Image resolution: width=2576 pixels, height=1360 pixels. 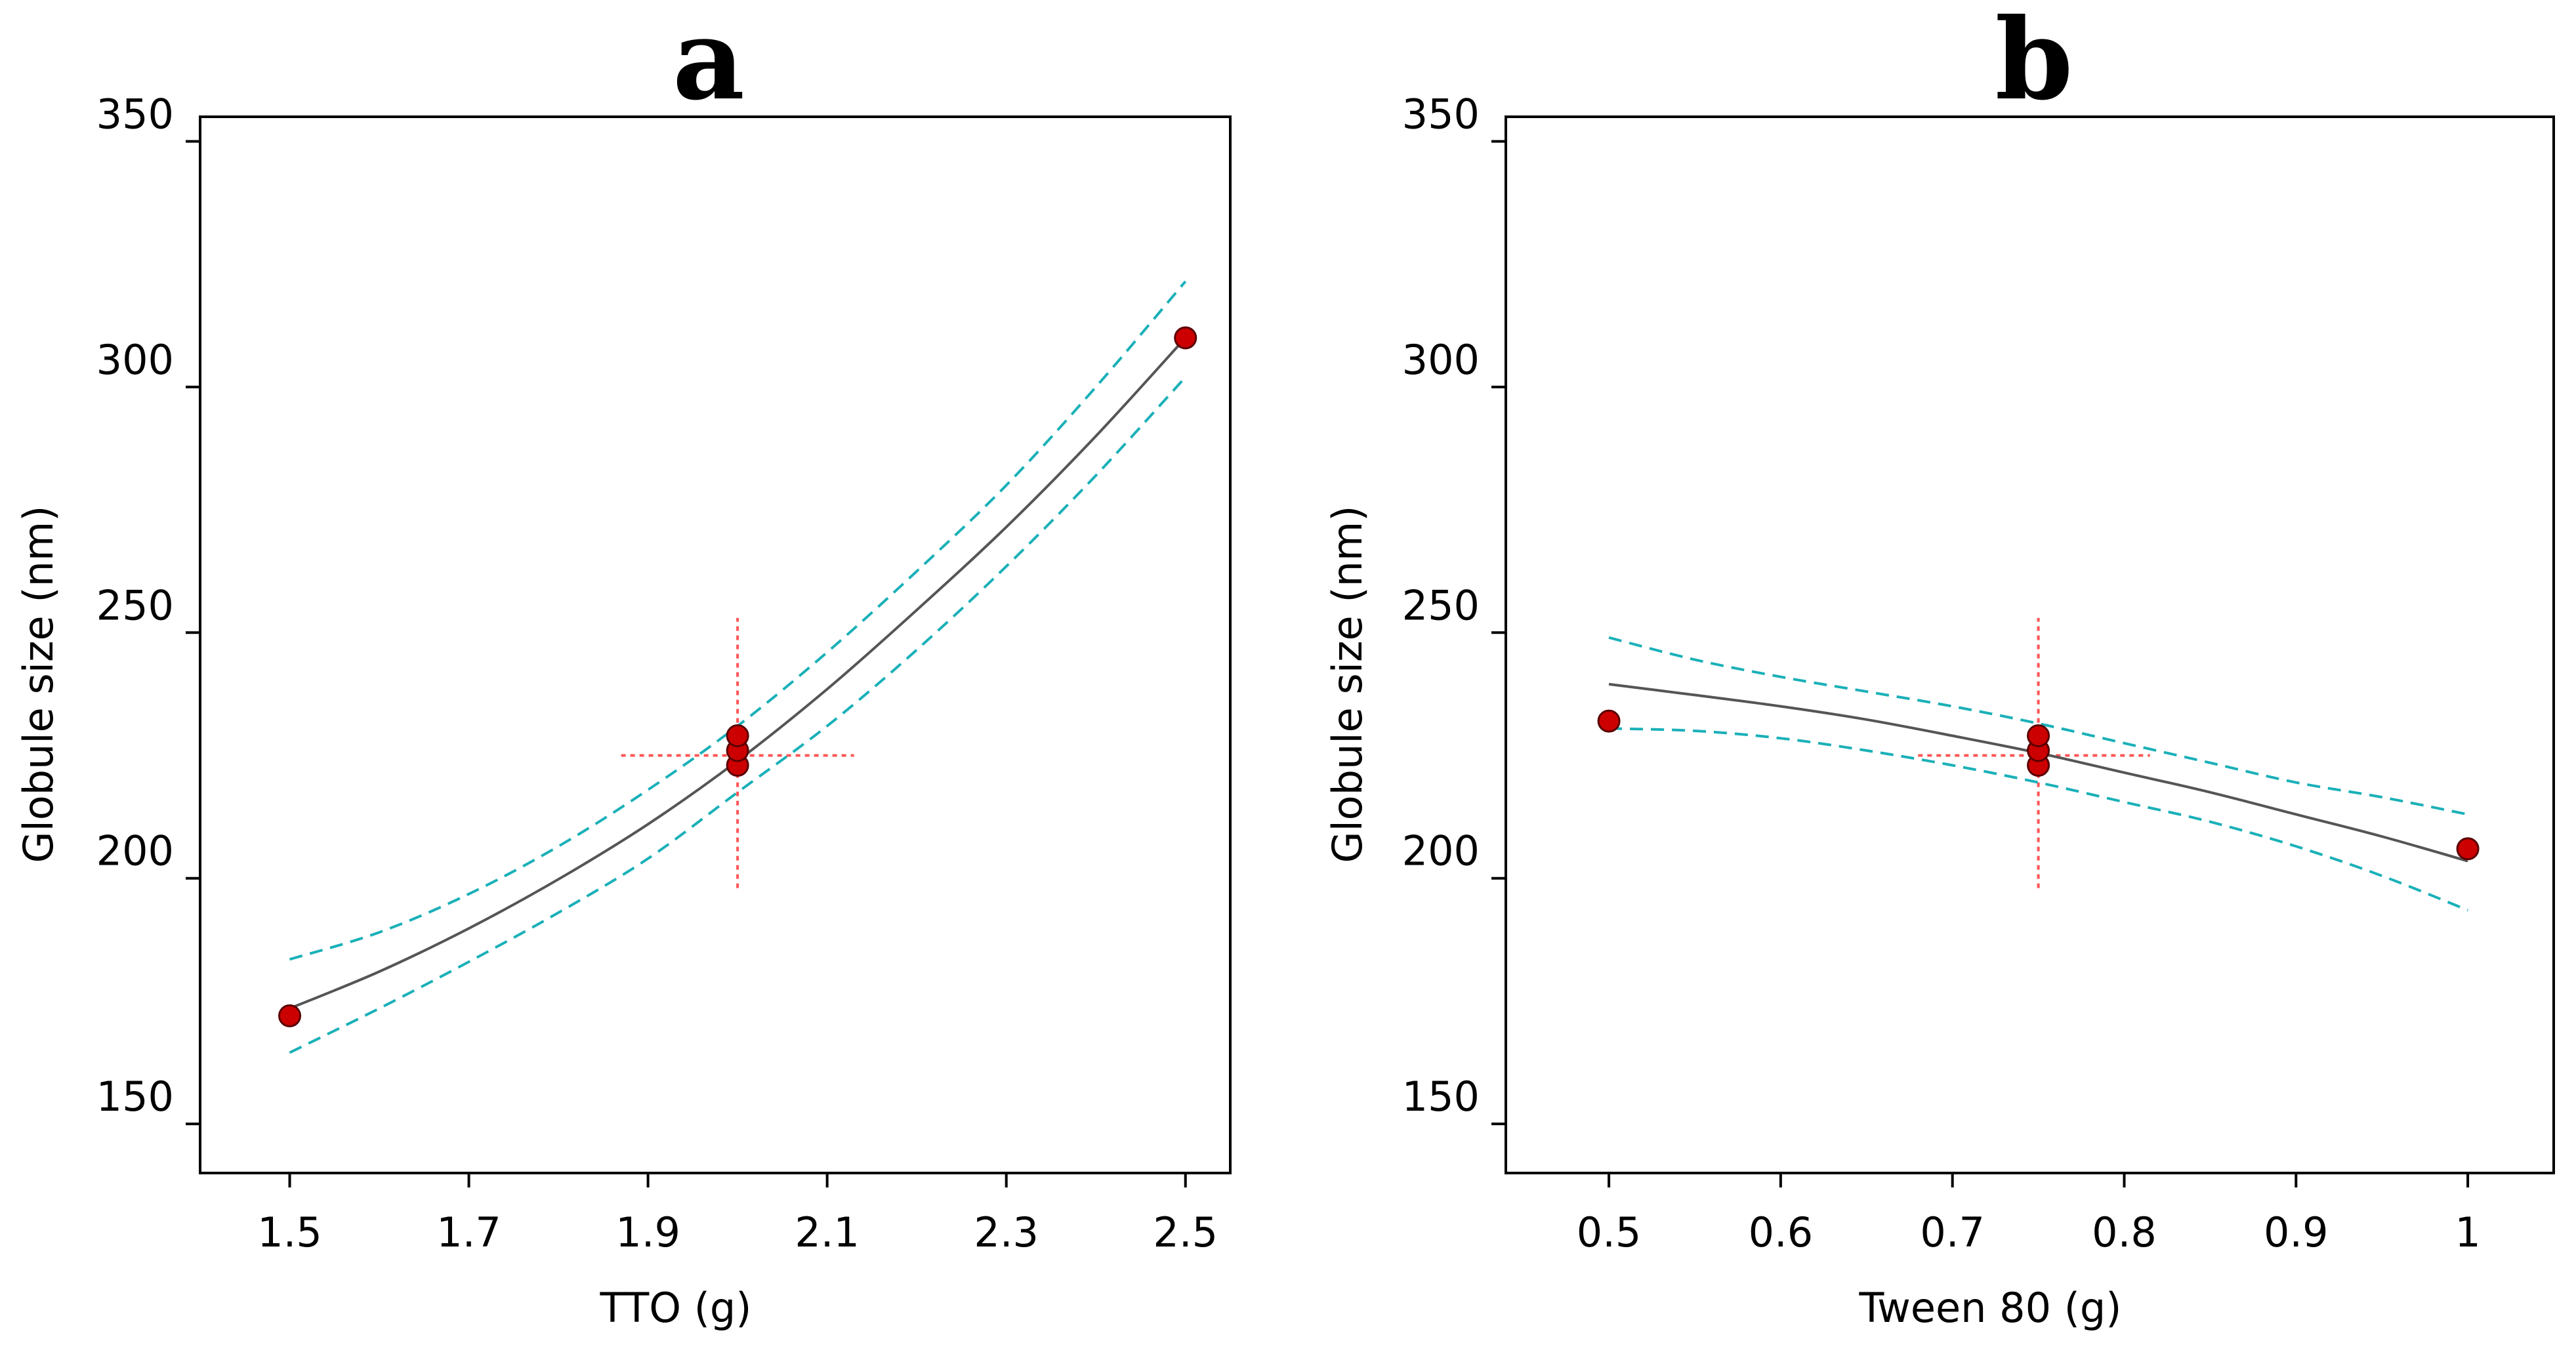 What do you see at coordinates (1006, 1232) in the screenshot?
I see `x-tick-label: 2.3` at bounding box center [1006, 1232].